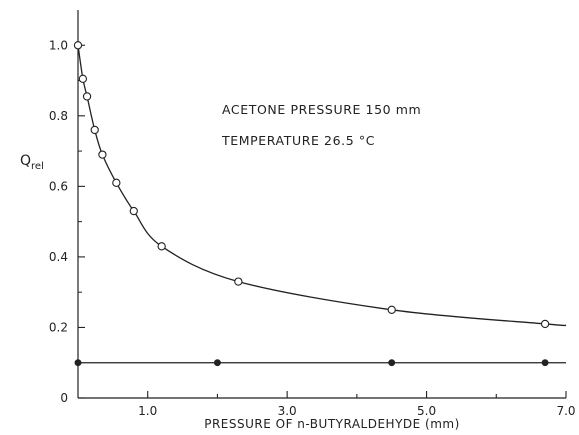 The height and width of the screenshot is (435, 579). Describe the element at coordinates (321, 109) in the screenshot. I see `annotation-acetone-pressure: ACETONE PRESSURE 150 mm` at that location.